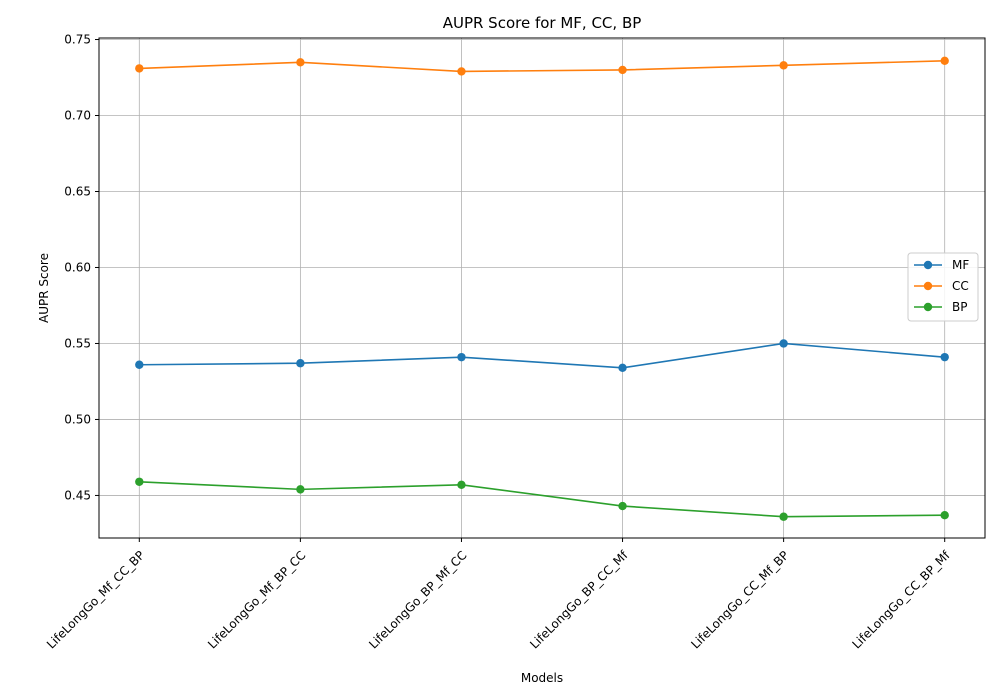 The image size is (1000, 700). I want to click on x-tick-label: LifeLongGo_BP_CC_Mf, so click(579, 600).